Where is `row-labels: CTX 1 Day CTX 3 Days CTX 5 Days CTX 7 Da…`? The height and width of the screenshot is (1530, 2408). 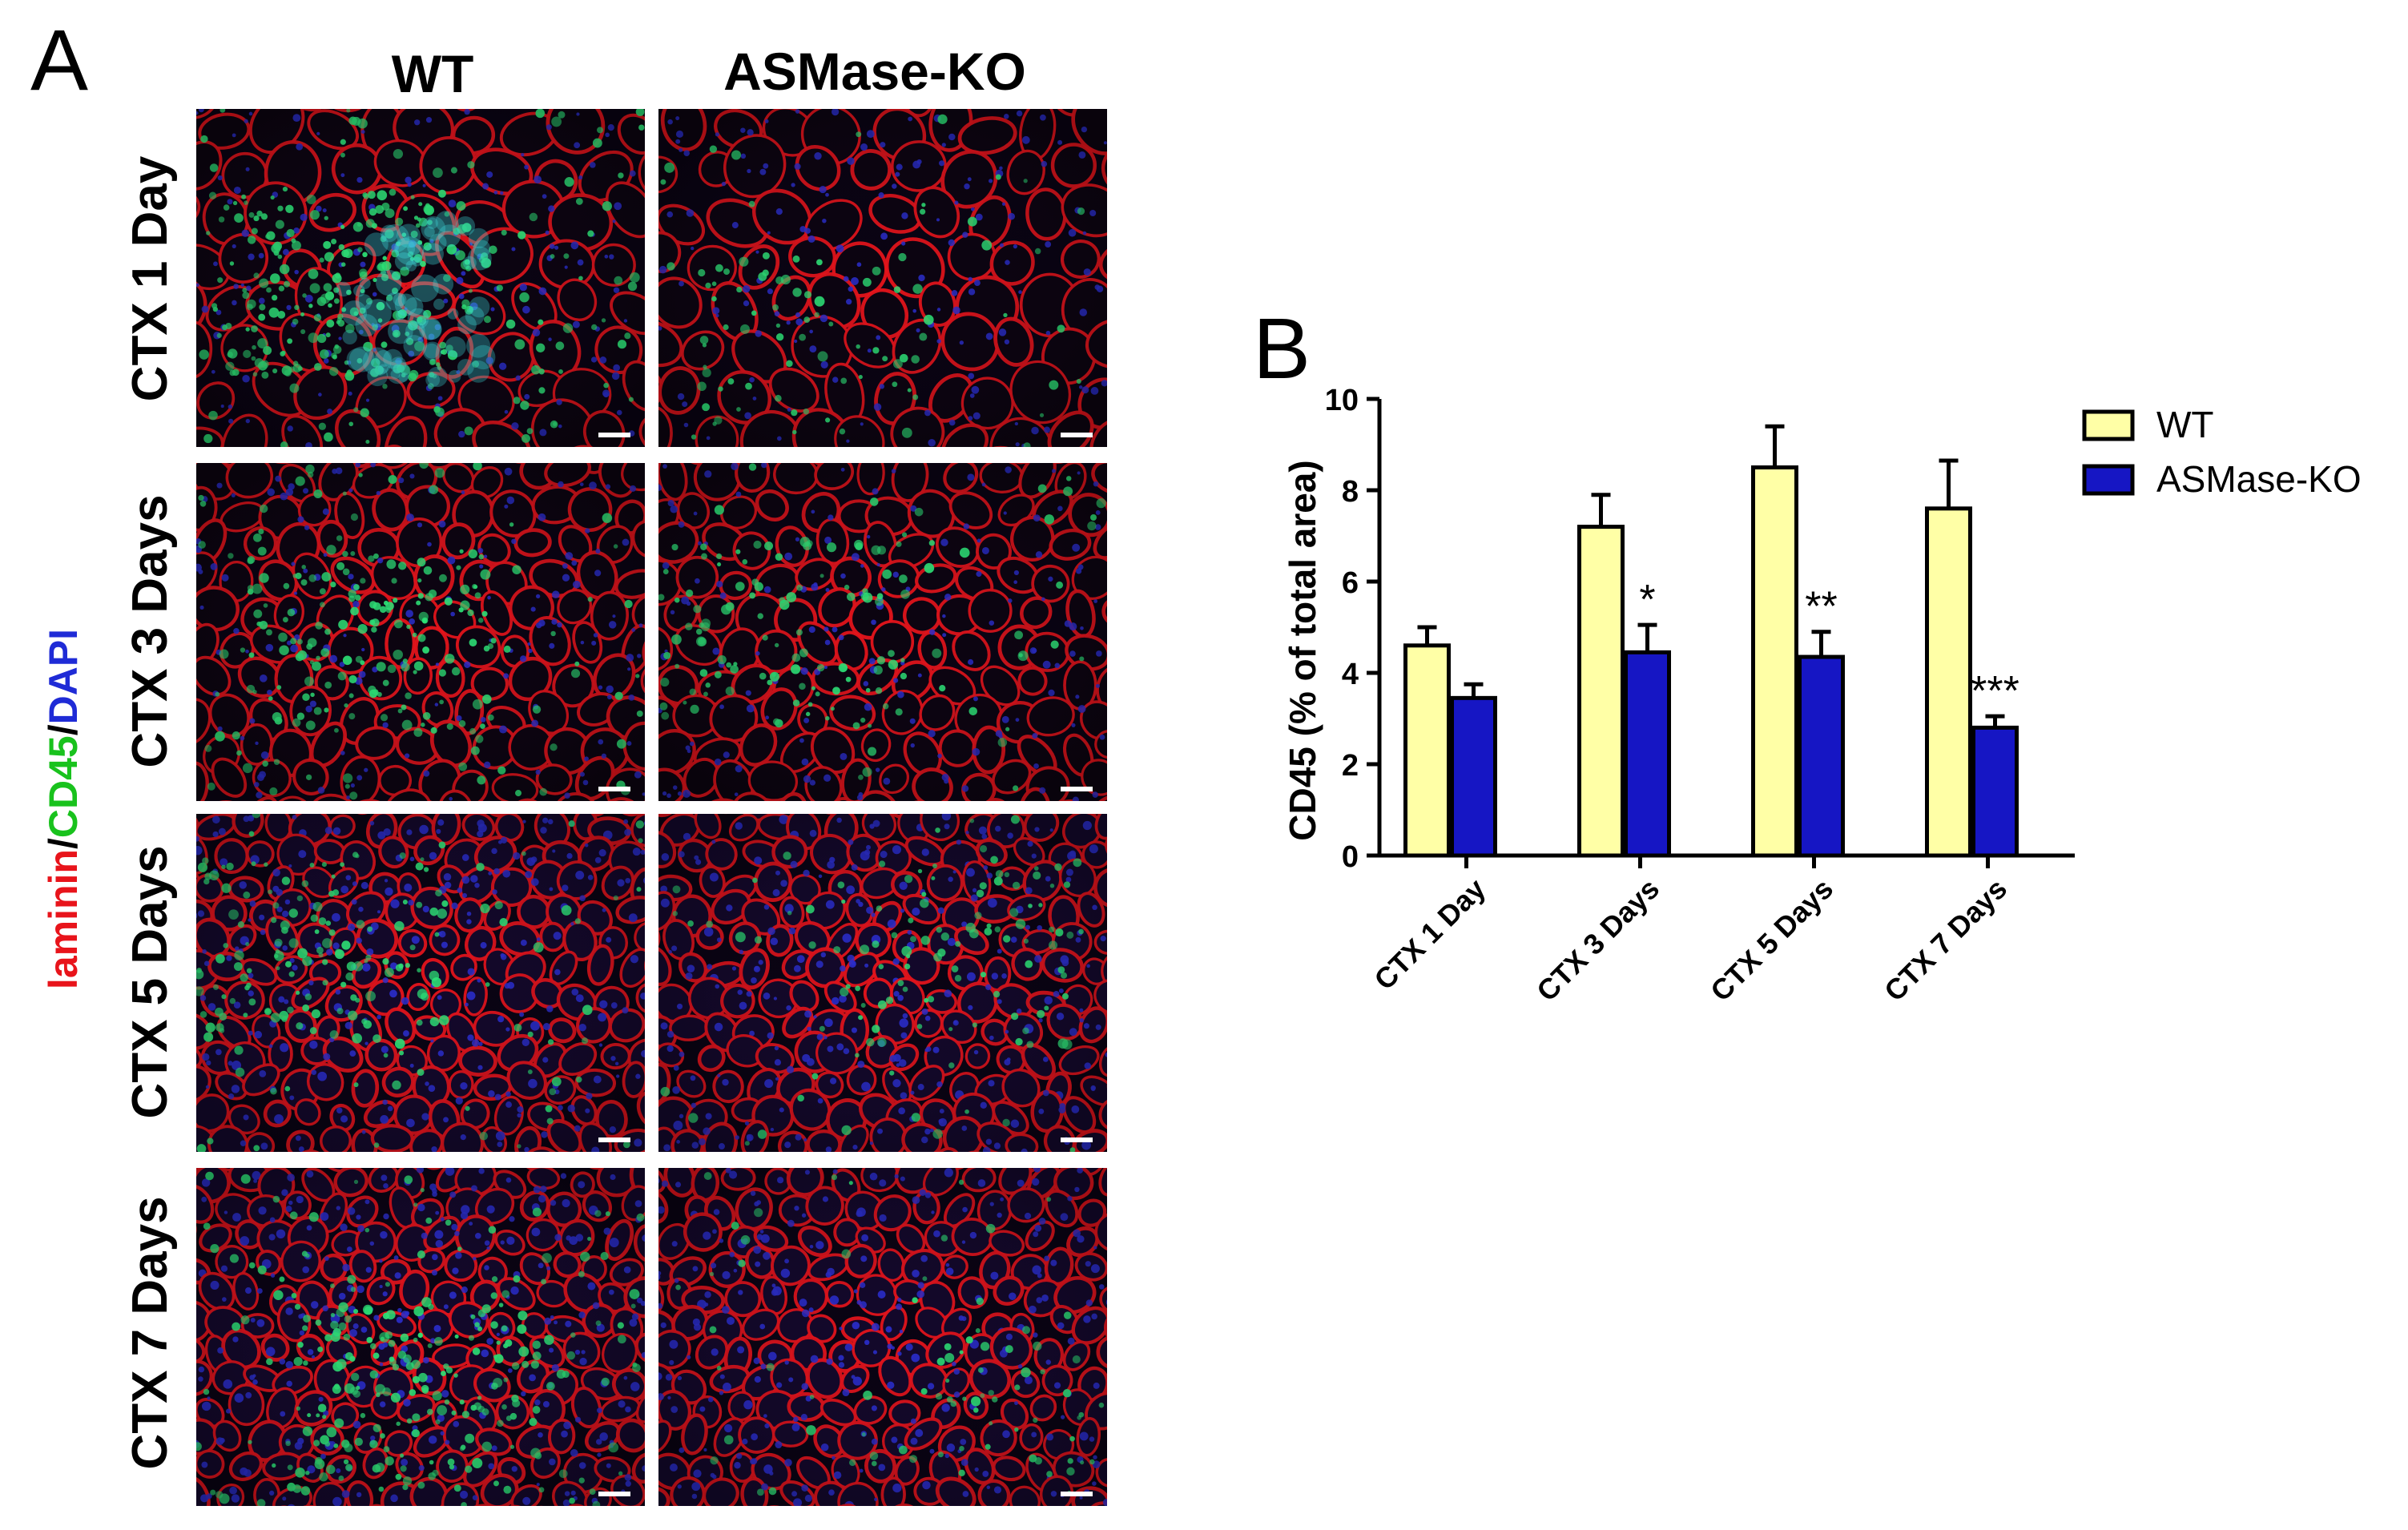 row-labels: CTX 1 Day CTX 3 Days CTX 5 Days CTX 7 Da… is located at coordinates (150, 812).